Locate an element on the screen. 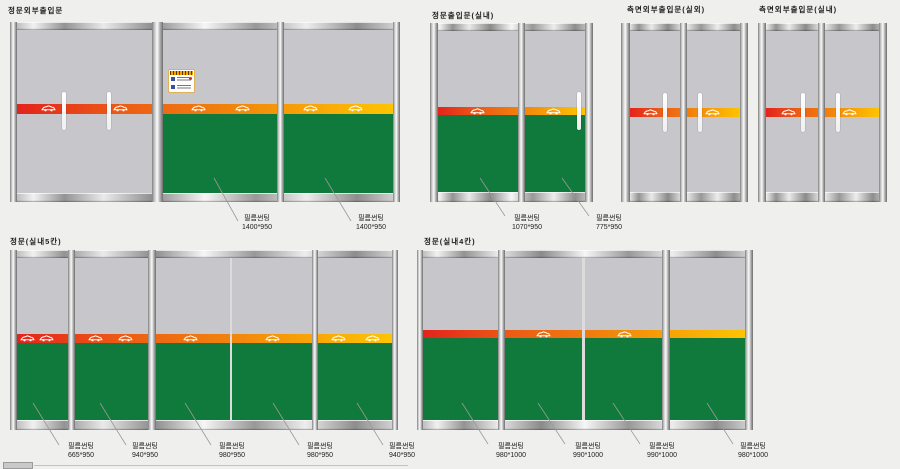 The height and width of the screenshot is (469, 900). film-label-size: 775*950 is located at coordinates (609, 227).